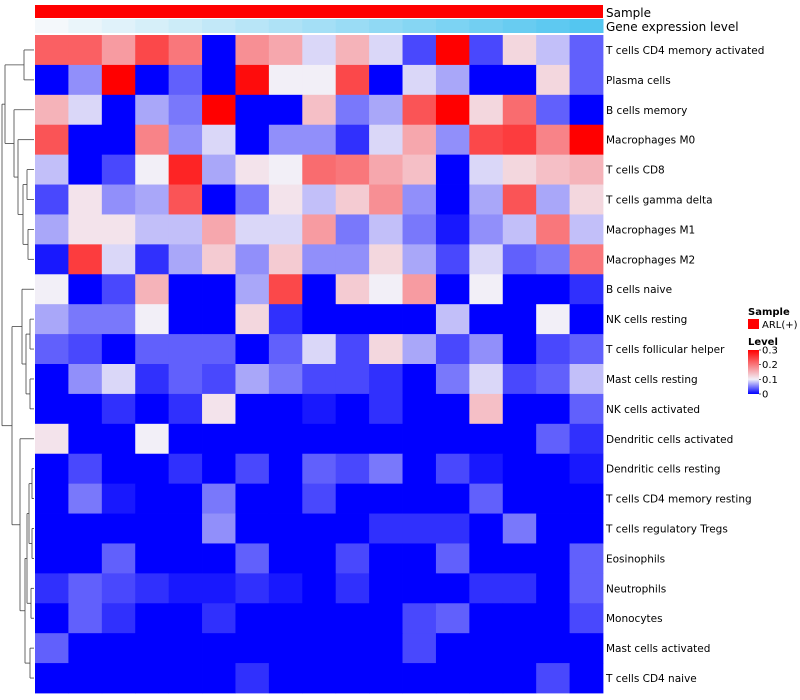 The height and width of the screenshot is (700, 800). What do you see at coordinates (669, 440) in the screenshot?
I see `row-label: Dendritic cells activated` at bounding box center [669, 440].